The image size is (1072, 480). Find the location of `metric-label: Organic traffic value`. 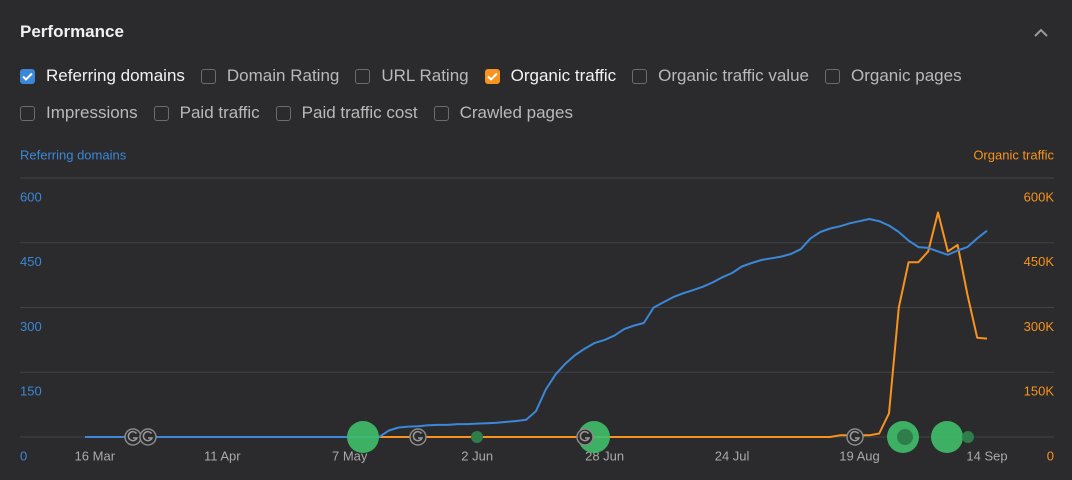

metric-label: Organic traffic value is located at coordinates (733, 75).